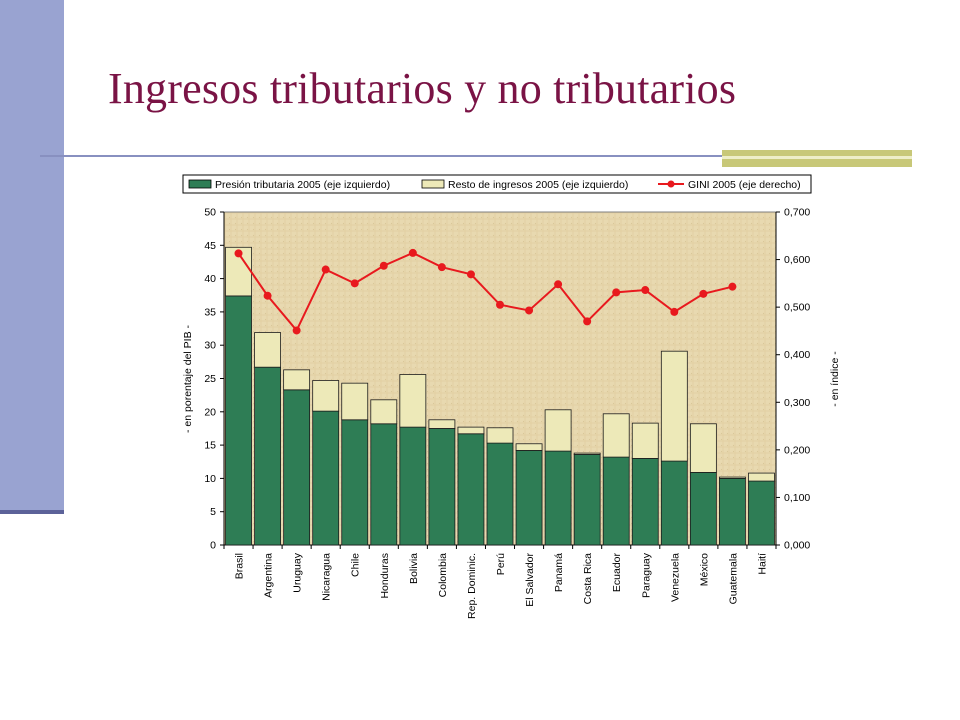 The image size is (960, 720). What do you see at coordinates (646, 575) in the screenshot?
I see `x-tick-label: Paraguay` at bounding box center [646, 575].